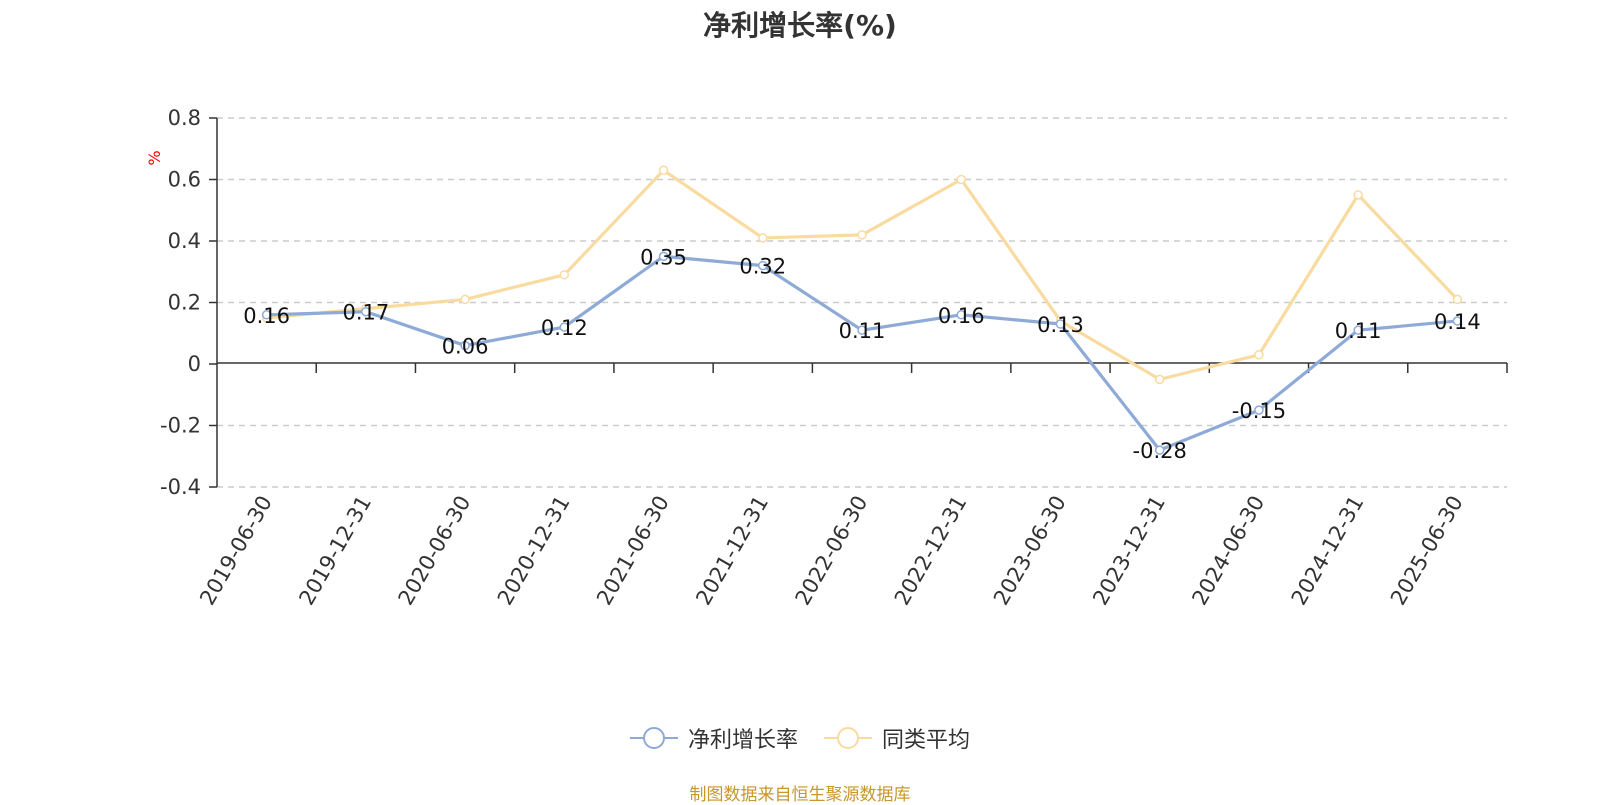 This screenshot has height=805, width=1600. Describe the element at coordinates (800, 738) in the screenshot. I see `legend: 净利增长率 同类平均` at that location.